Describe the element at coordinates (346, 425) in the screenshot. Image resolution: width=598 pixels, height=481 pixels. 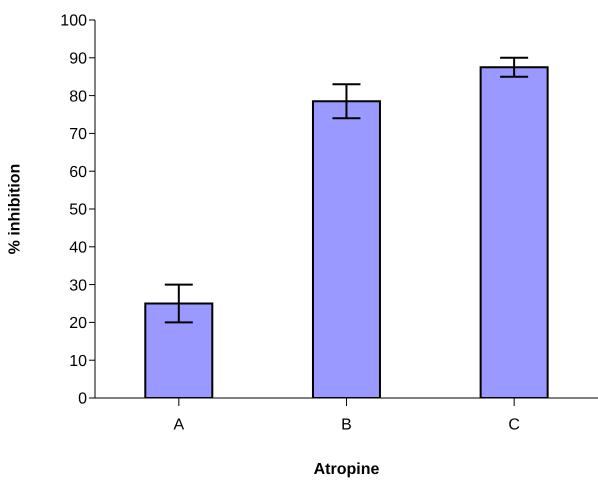
I see `x-tick-label: B` at that location.